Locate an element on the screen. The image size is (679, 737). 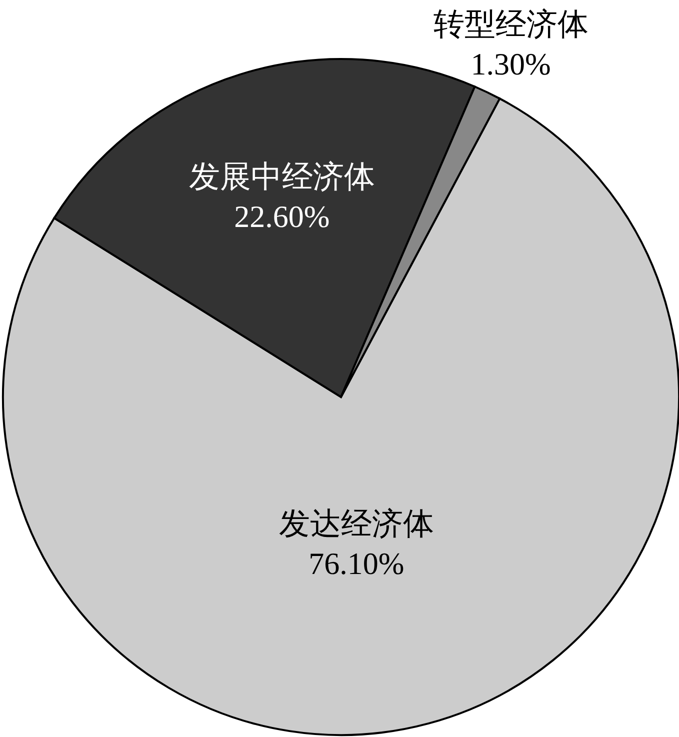
slice-label: 发展中经济体 is located at coordinates (281, 176).